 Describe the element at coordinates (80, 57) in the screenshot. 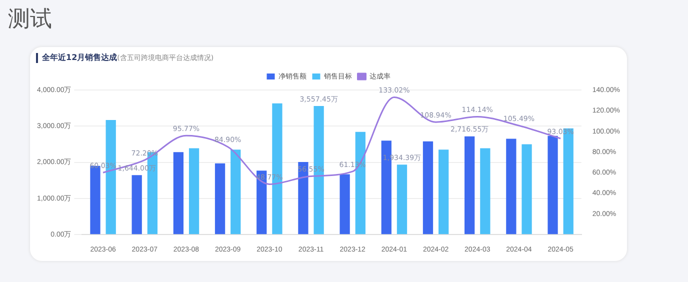

I see `chart-title: 全年近12月销售达成` at that location.